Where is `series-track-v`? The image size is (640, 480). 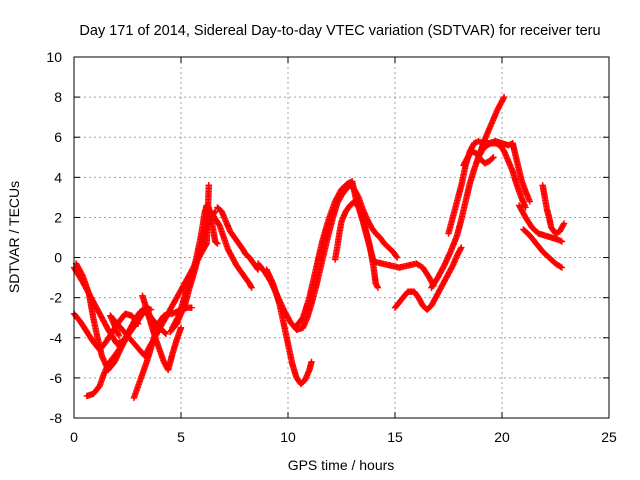
series-track-v is located at coordinates (543, 248).